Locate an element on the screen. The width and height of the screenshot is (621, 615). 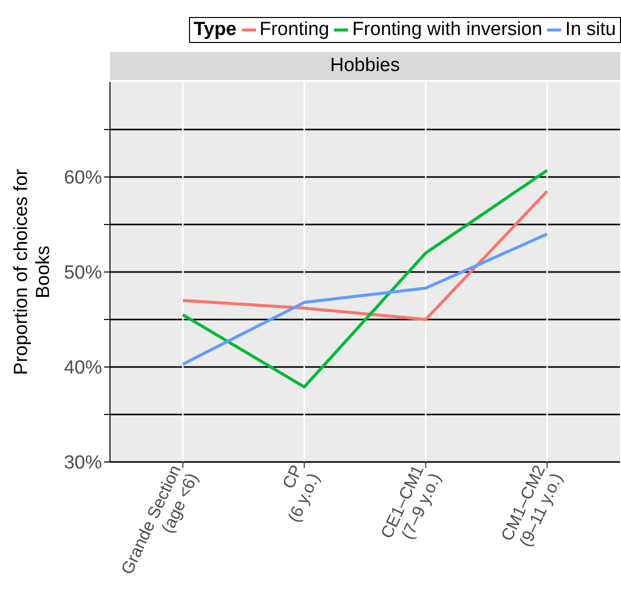
y-tick-label: 30% is located at coordinates (83, 463).